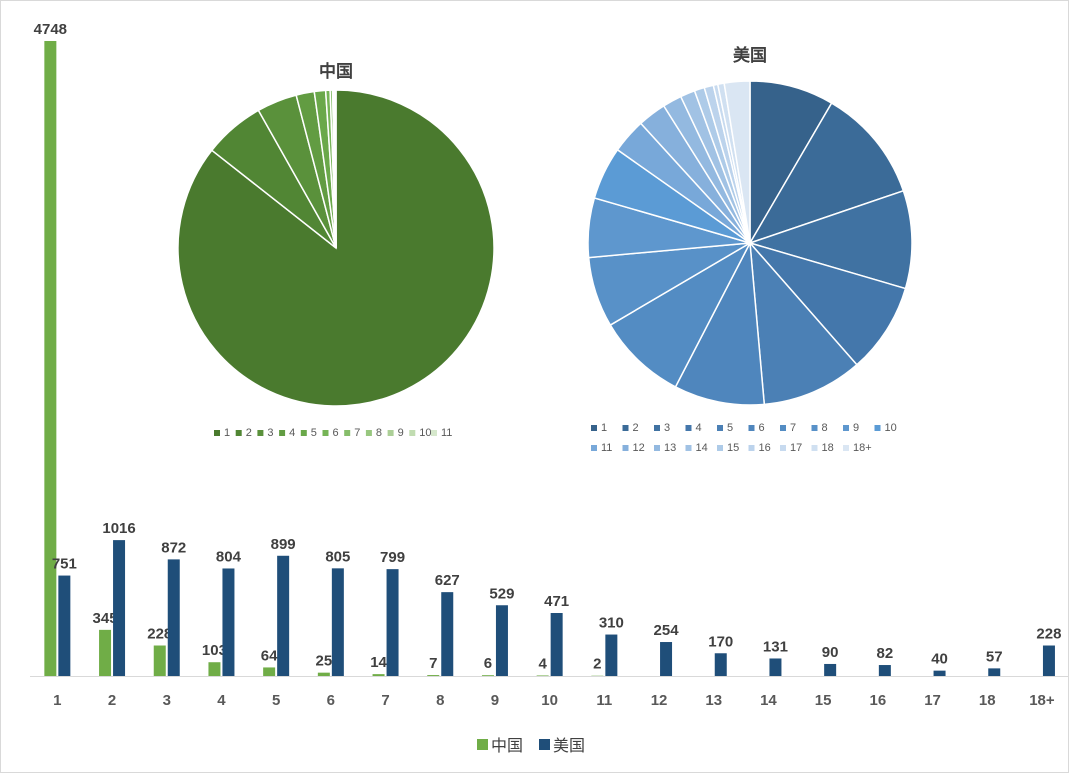 The image size is (1069, 774). I want to click on x-tick-label: 18+, so click(1042, 700).